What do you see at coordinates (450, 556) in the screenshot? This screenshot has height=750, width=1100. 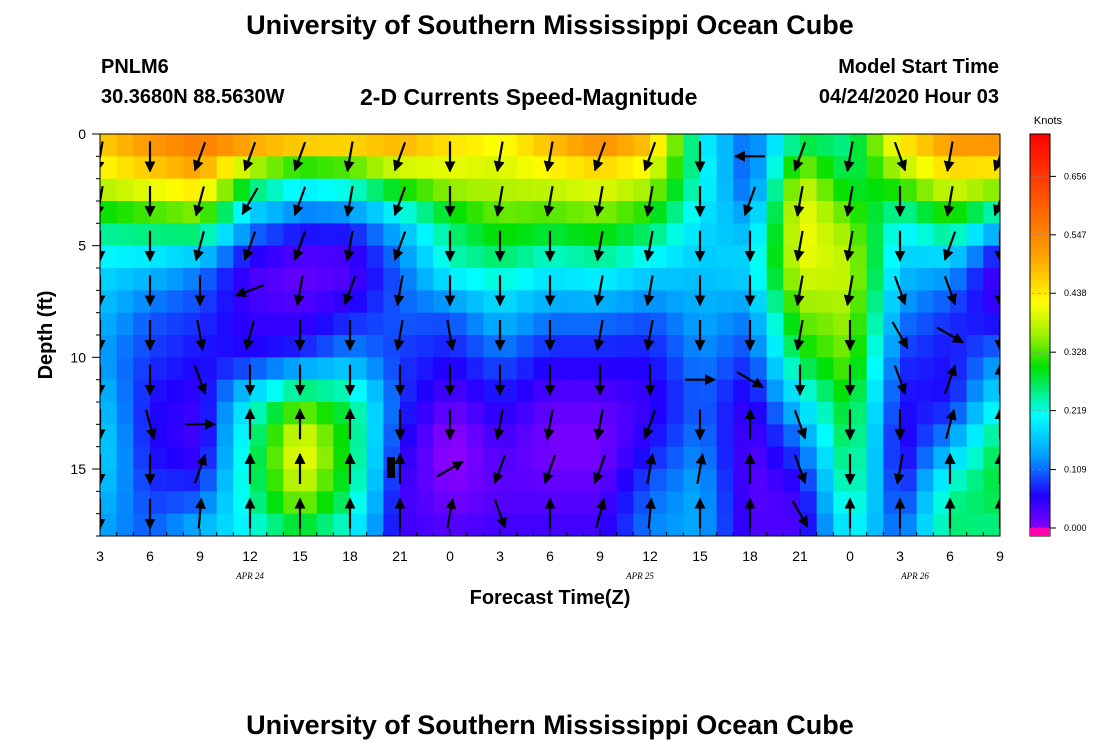 I see `x-tick-label: 0` at bounding box center [450, 556].